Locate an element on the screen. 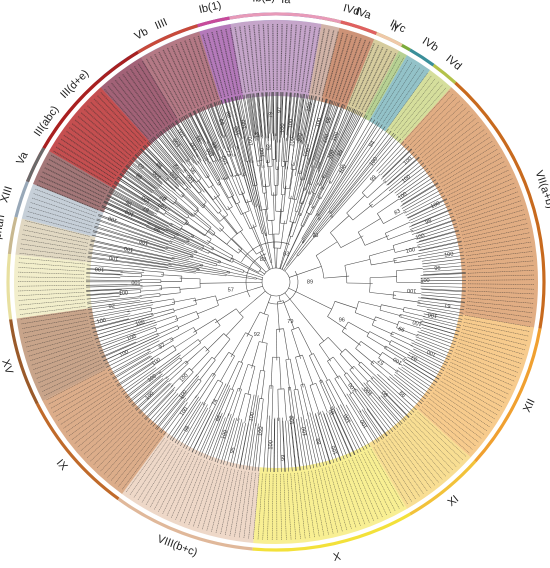  bootstrap-value: 98 is located at coordinates (139, 175).